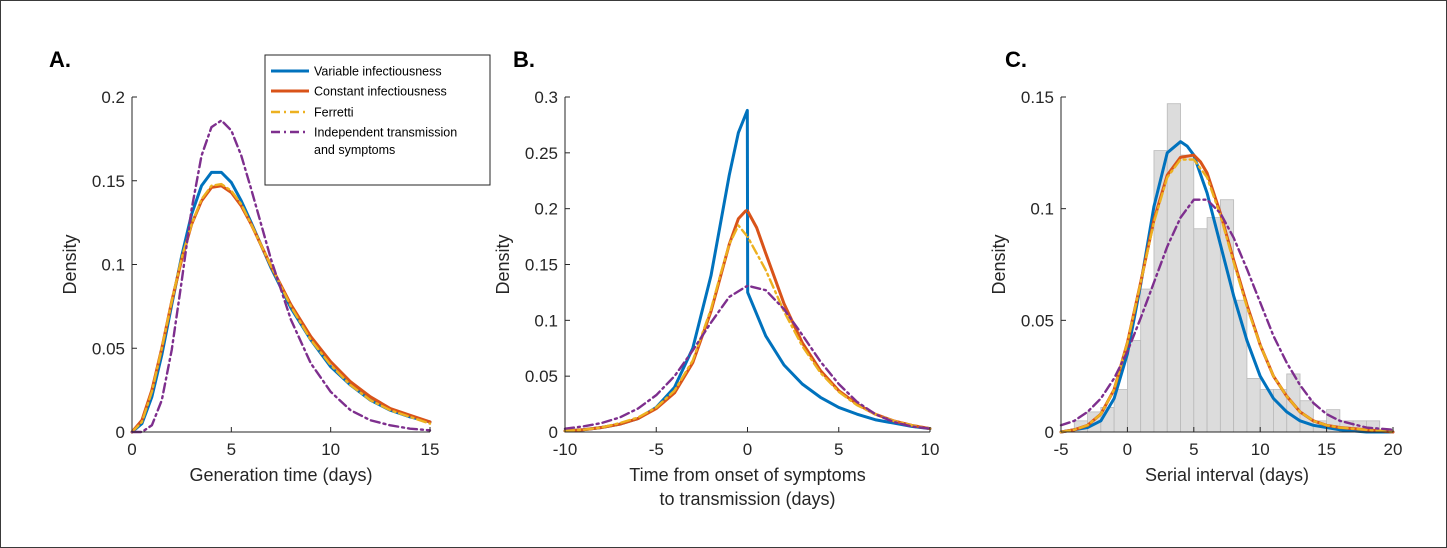 Image resolution: width=1447 pixels, height=548 pixels. Describe the element at coordinates (1393, 449) in the screenshot. I see `x-tick-label: 20` at that location.